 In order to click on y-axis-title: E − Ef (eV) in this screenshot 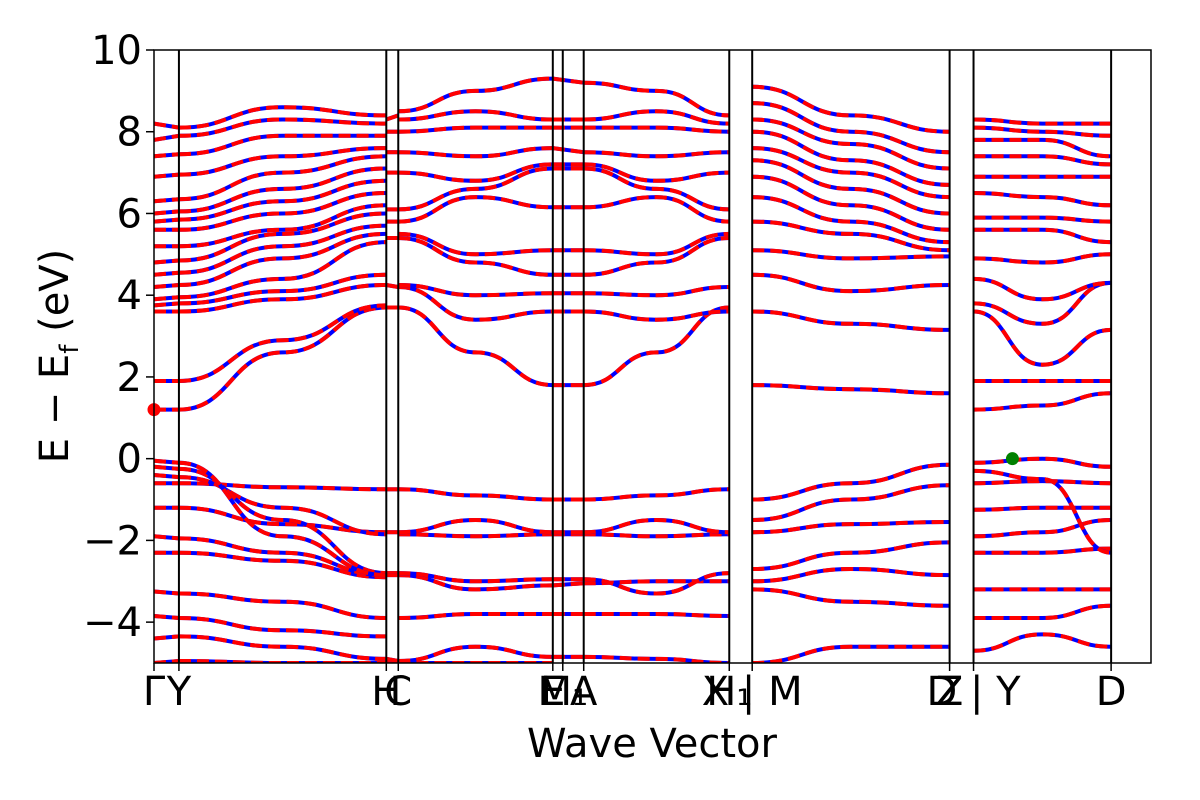, I will do `click(58, 356)`.